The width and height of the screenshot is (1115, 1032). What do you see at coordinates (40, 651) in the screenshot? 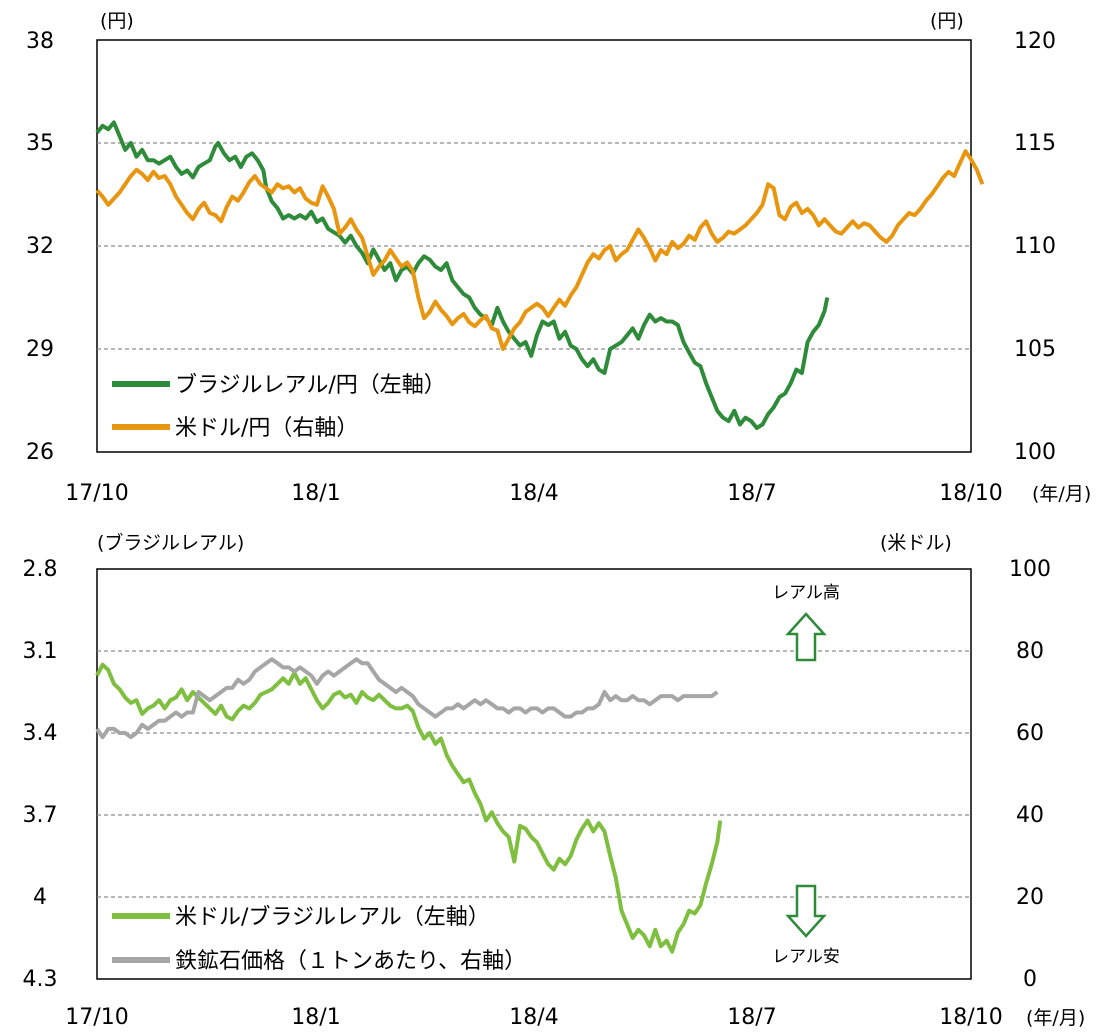
I see `left-tick-label: 3.1` at bounding box center [40, 651].